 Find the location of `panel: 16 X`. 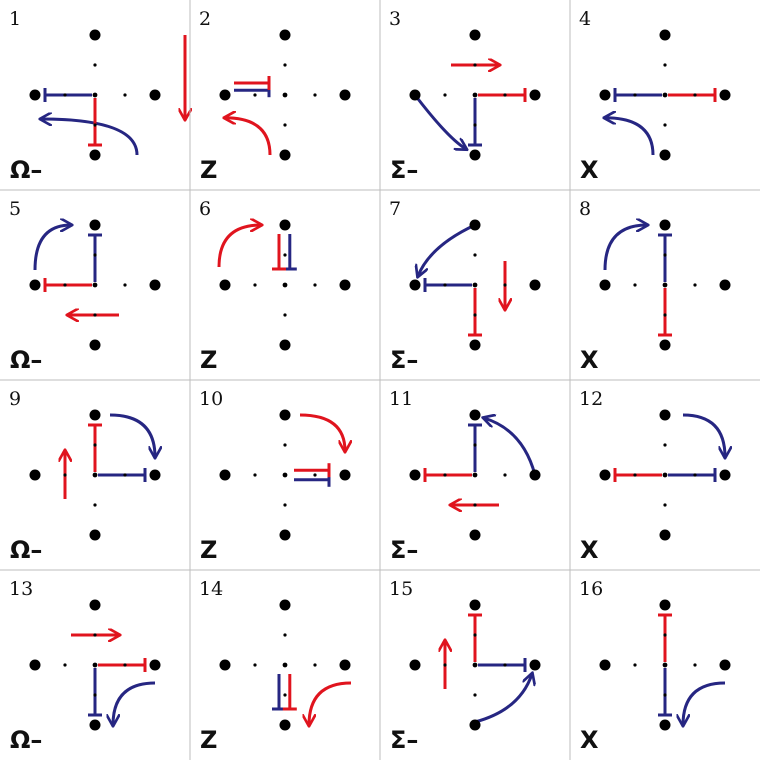

panel: 16 X is located at coordinates (655, 666).